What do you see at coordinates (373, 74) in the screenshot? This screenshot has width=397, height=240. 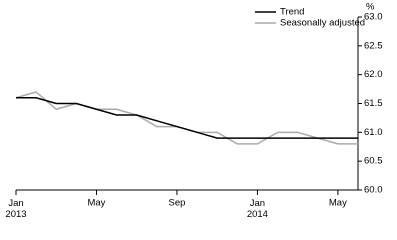 I see `y-tick-label: 62.0` at bounding box center [373, 74].